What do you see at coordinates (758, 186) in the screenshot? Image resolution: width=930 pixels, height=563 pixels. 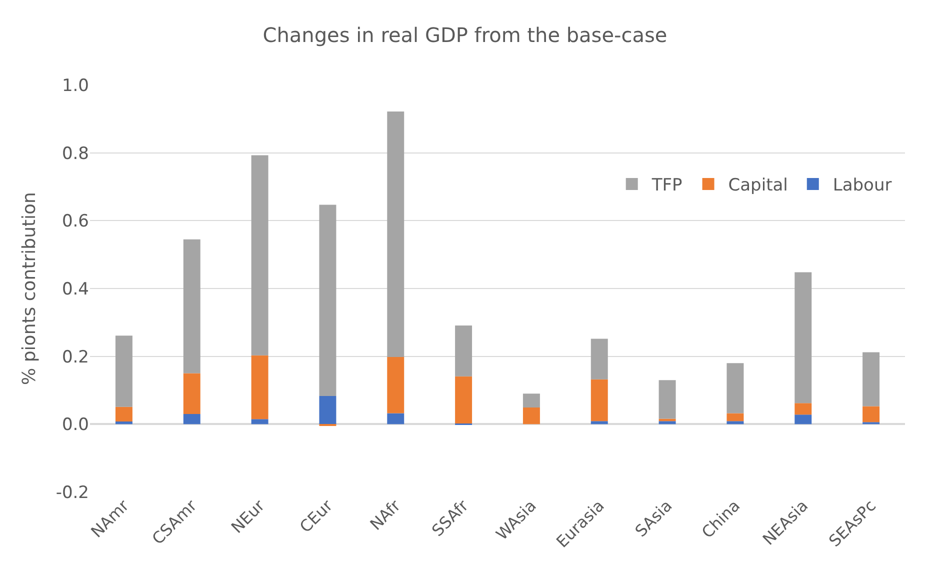 I see `legend-label: Capital` at bounding box center [758, 186].